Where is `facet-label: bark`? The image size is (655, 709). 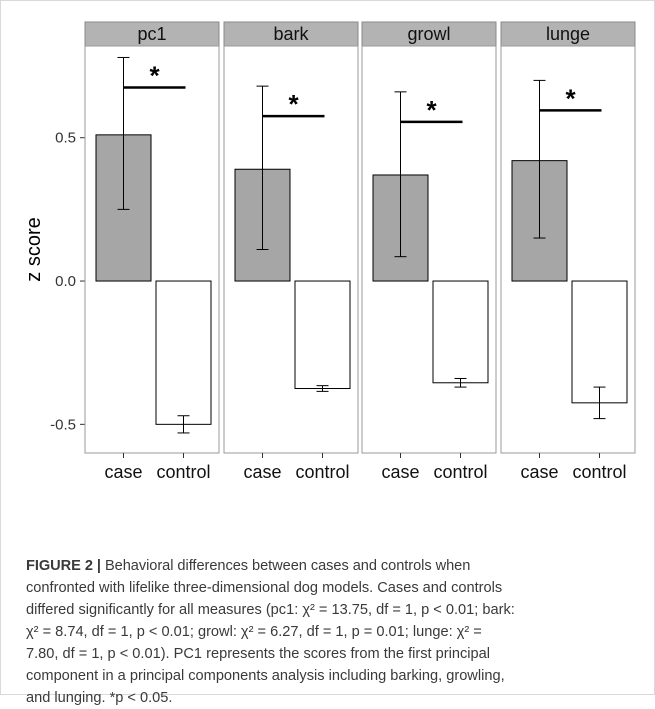 facet-label: bark is located at coordinates (291, 34).